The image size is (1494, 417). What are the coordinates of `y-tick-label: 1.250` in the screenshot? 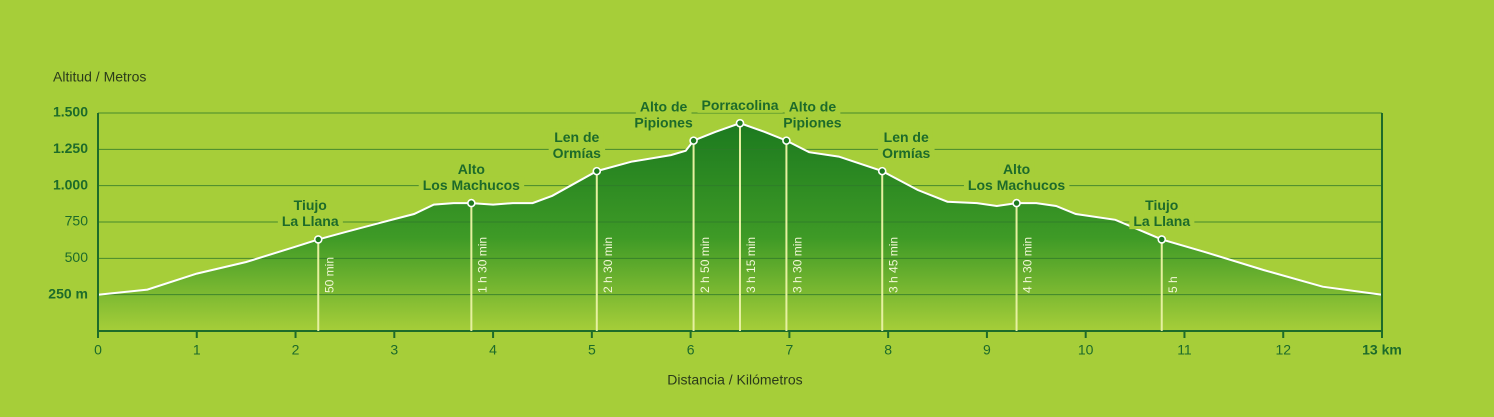 It's located at (70, 148).